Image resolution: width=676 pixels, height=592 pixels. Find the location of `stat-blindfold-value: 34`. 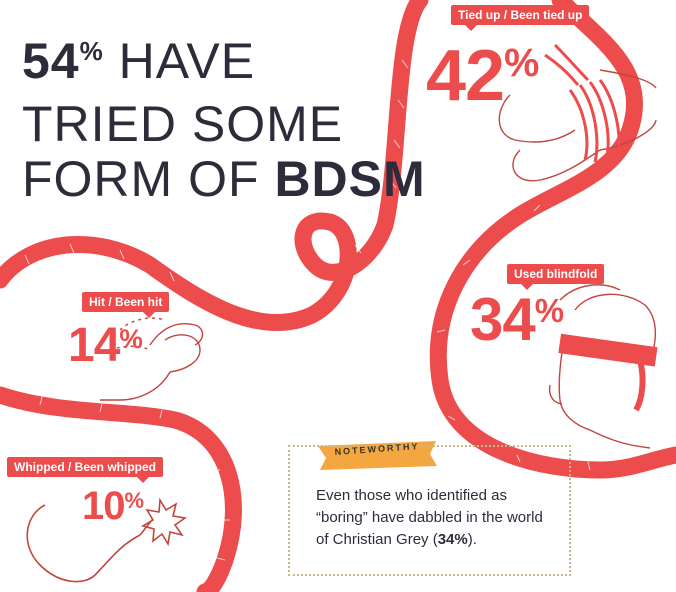

stat-blindfold-value: 34 is located at coordinates (503, 319).